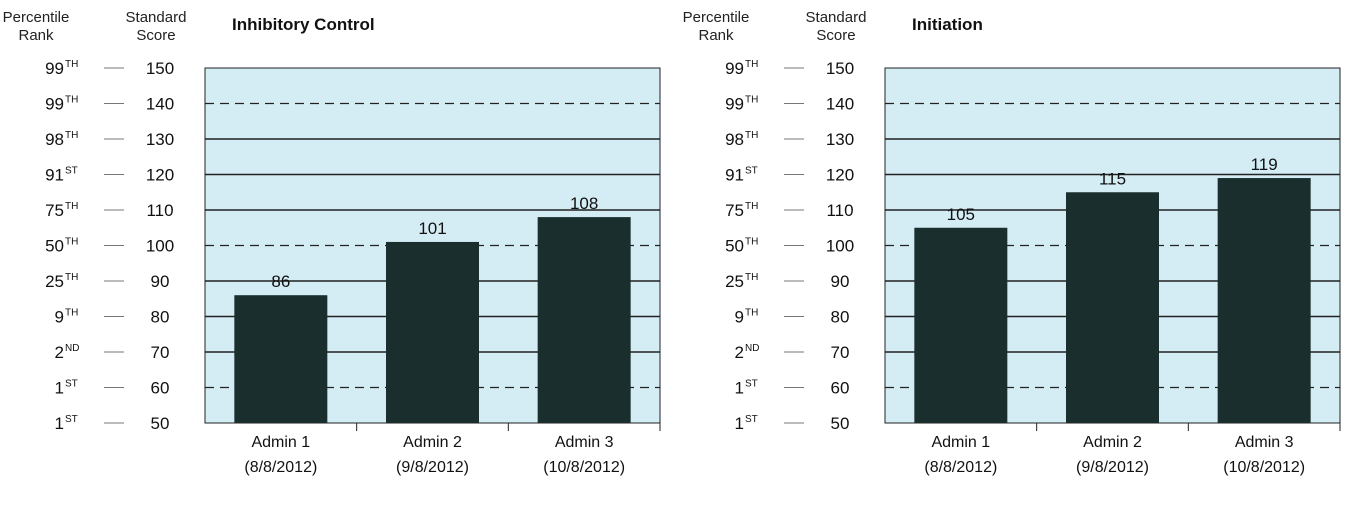 The height and width of the screenshot is (505, 1355). I want to click on data-label: 108, so click(584, 203).